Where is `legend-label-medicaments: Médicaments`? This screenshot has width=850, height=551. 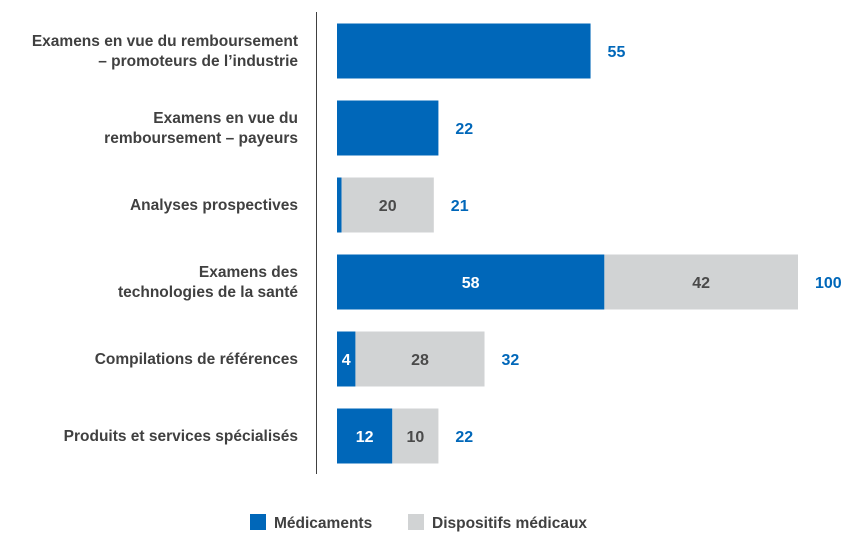
legend-label-medicaments: Médicaments is located at coordinates (323, 523).